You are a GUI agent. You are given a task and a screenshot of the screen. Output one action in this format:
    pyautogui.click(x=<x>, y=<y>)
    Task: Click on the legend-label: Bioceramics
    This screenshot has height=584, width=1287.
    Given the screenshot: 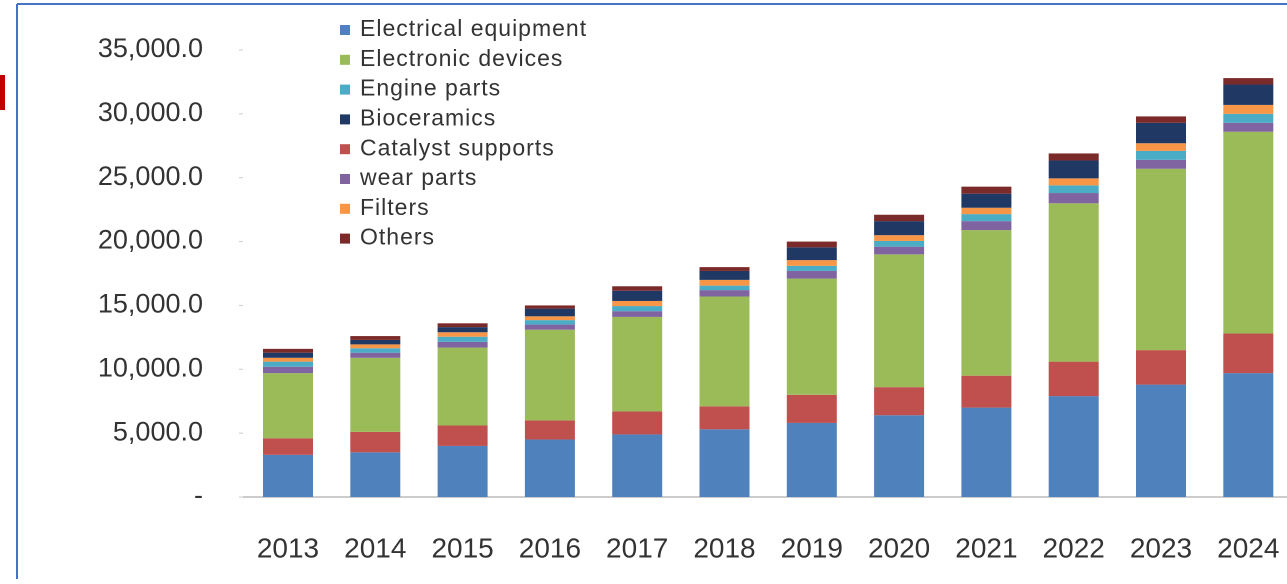 What is the action you would take?
    pyautogui.click(x=428, y=117)
    